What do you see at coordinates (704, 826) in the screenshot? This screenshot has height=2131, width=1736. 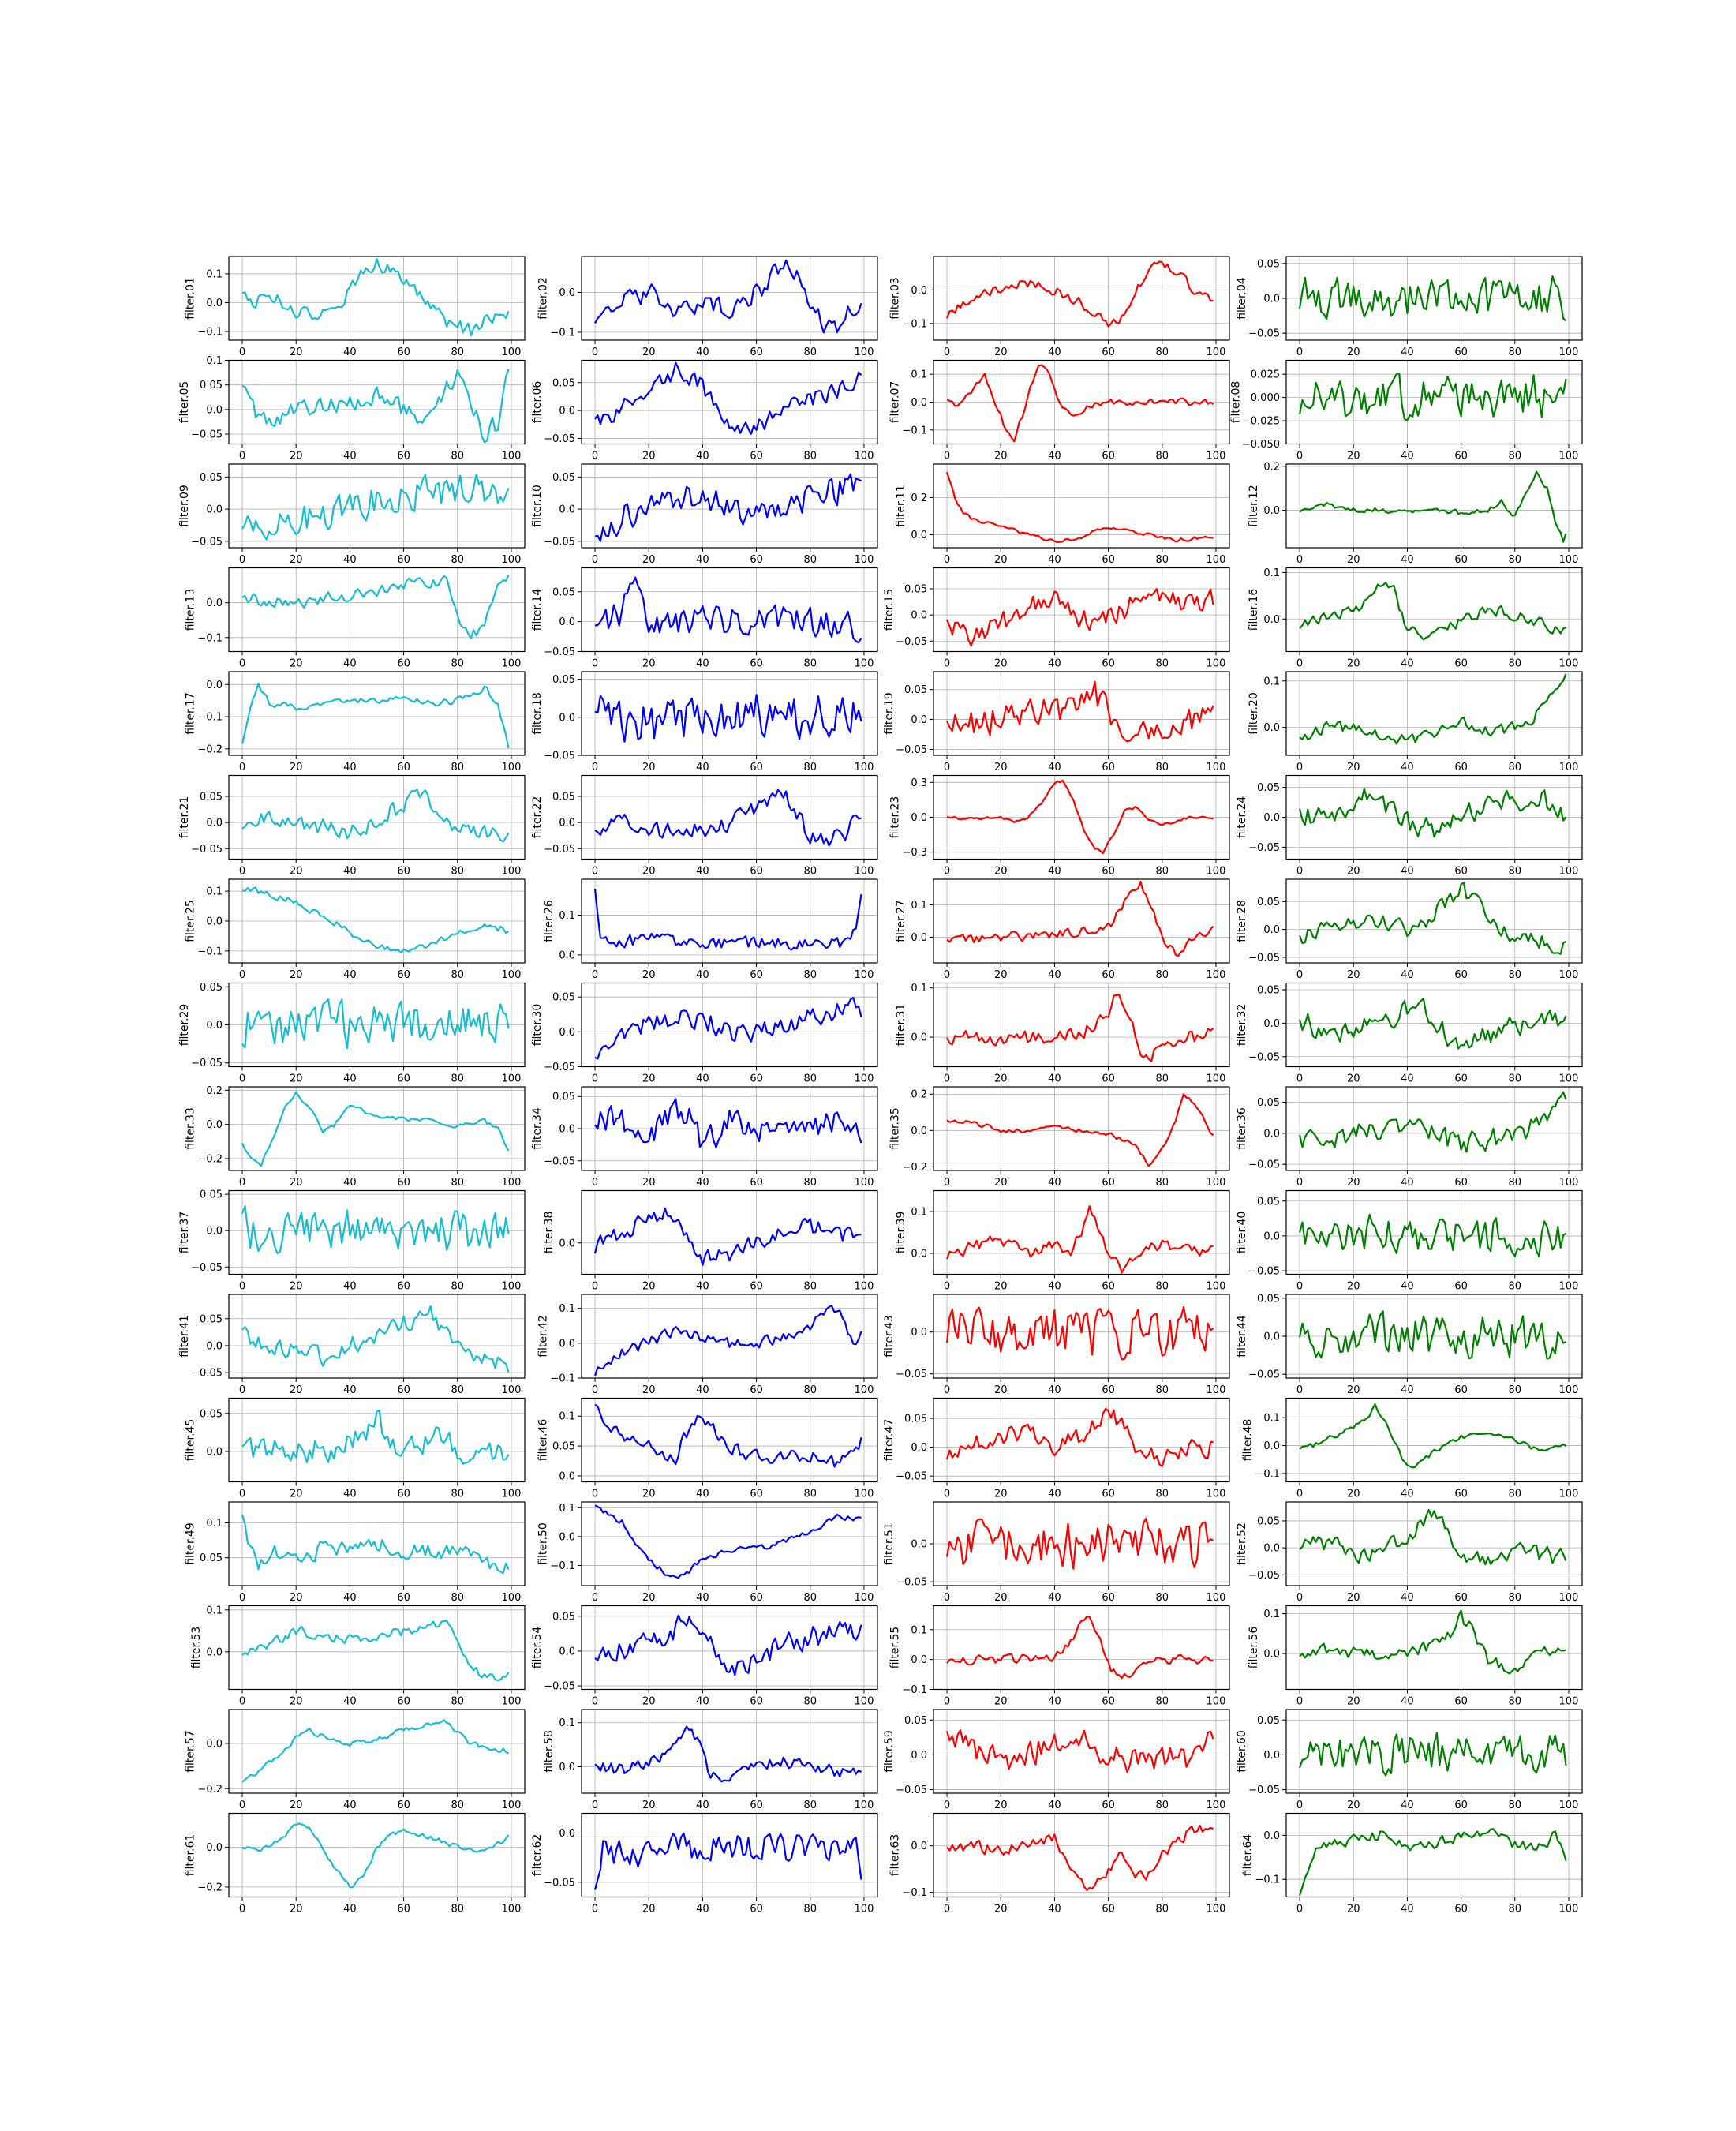 I see `subplot-filter-22: 0 20 40 60 80 100 −0.05 0.0 0.05 filter.22` at bounding box center [704, 826].